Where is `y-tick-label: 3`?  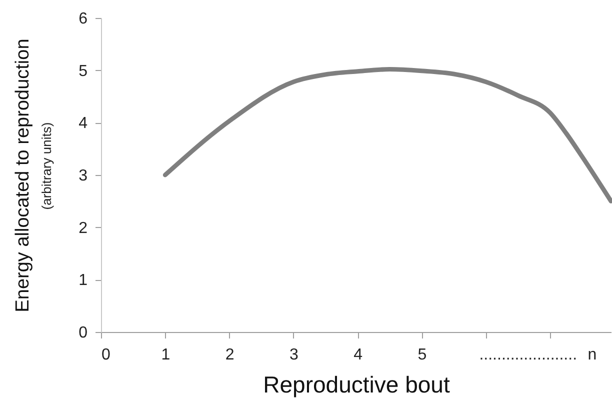 y-tick-label: 3 is located at coordinates (83, 176).